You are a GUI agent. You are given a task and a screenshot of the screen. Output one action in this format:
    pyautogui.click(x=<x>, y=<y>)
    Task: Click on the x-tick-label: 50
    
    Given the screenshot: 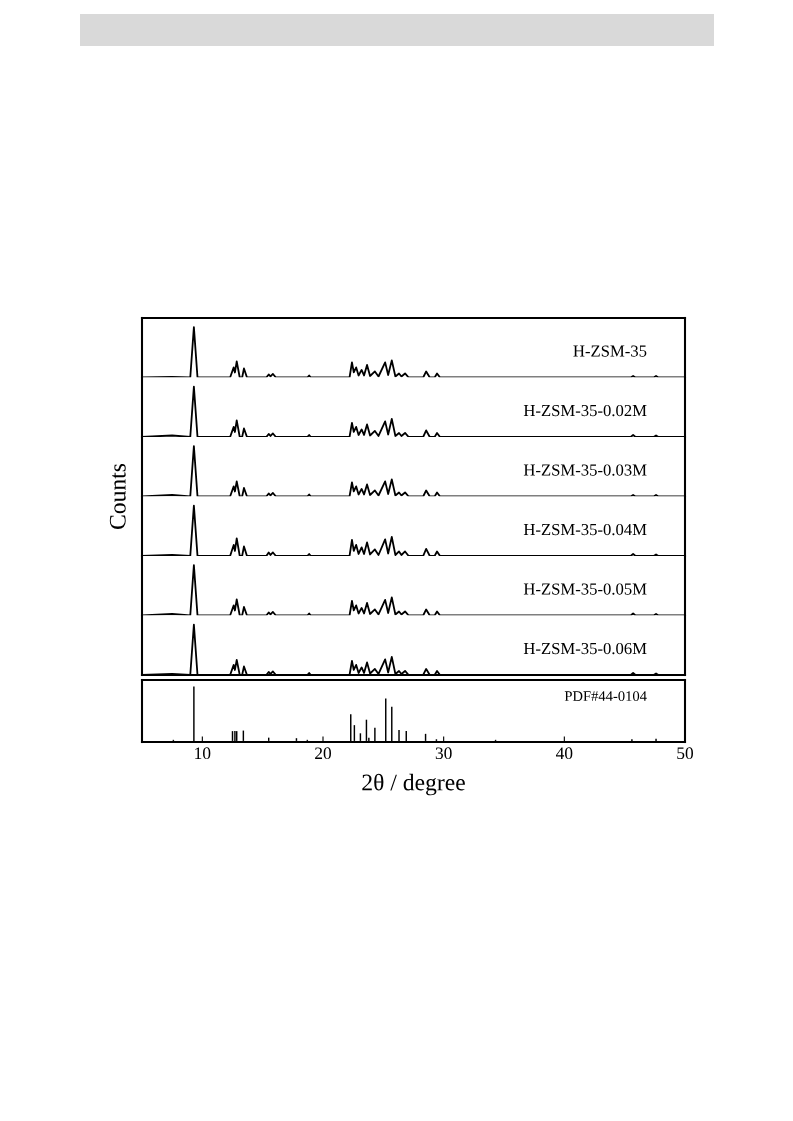 What is the action you would take?
    pyautogui.click(x=685, y=753)
    